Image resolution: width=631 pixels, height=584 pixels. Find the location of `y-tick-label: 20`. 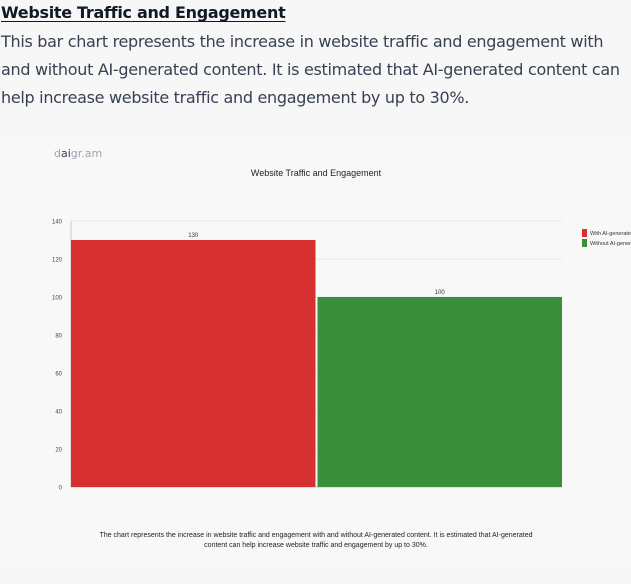

y-tick-label: 20 is located at coordinates (58, 451).